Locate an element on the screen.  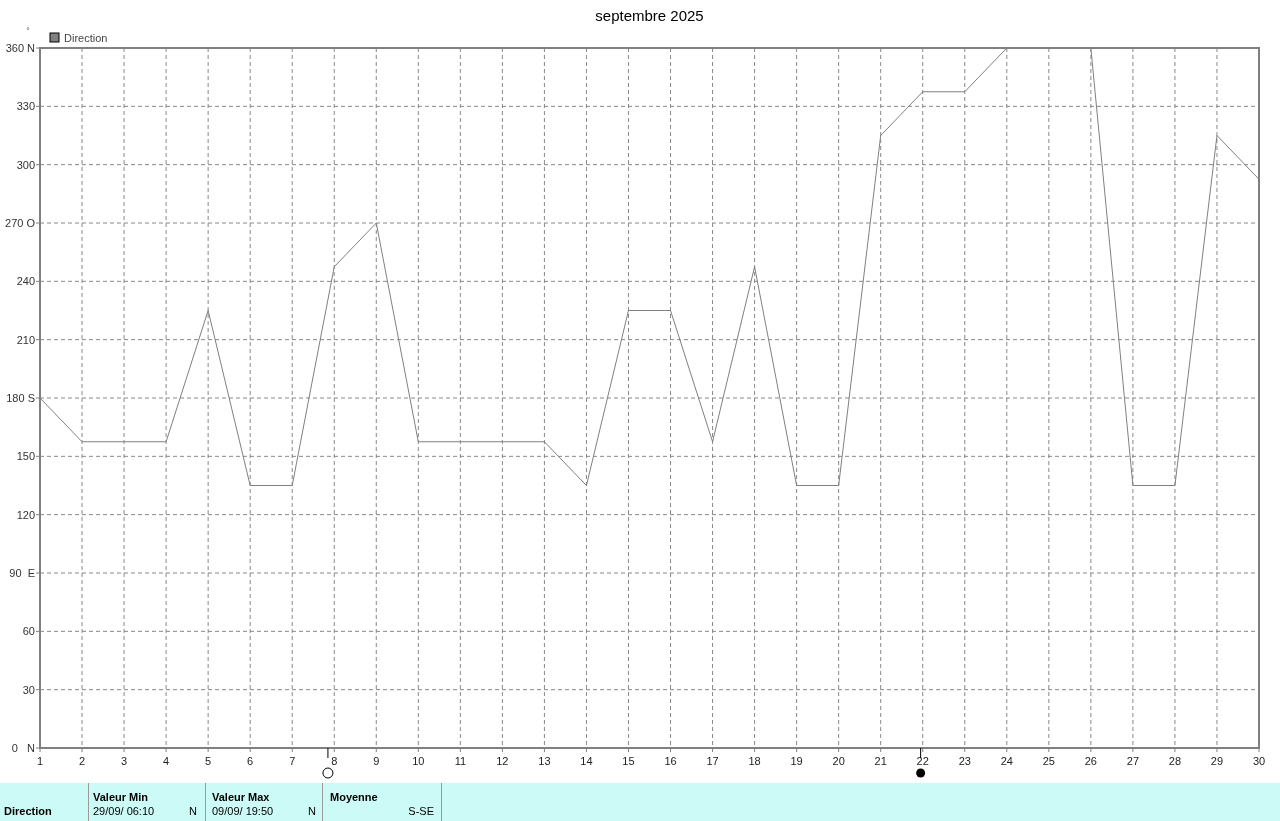
x-tick-label: 16 is located at coordinates (670, 761).